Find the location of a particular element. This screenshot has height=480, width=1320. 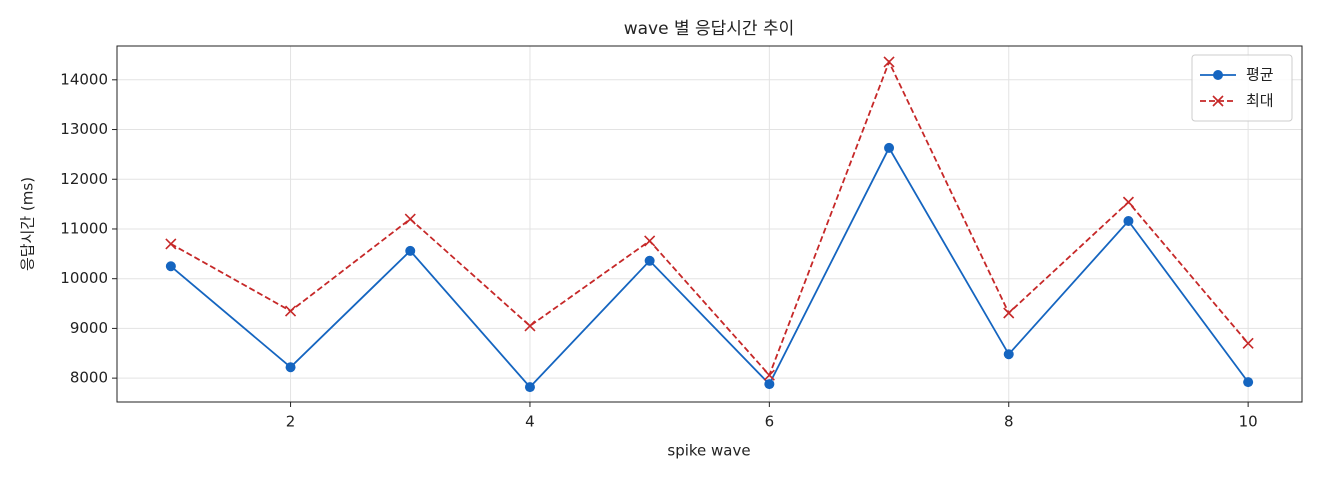

x-tick-label: 6 is located at coordinates (770, 422).